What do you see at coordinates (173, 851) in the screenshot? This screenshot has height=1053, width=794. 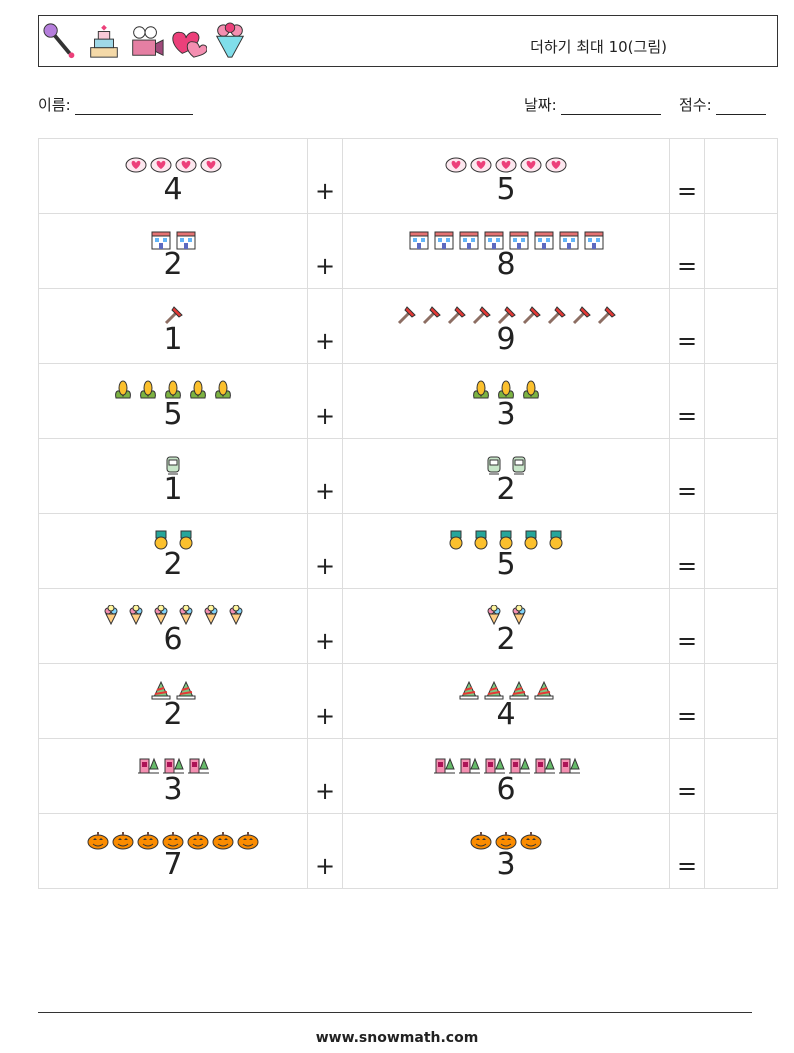 I see `addend-a-cell: 7` at bounding box center [173, 851].